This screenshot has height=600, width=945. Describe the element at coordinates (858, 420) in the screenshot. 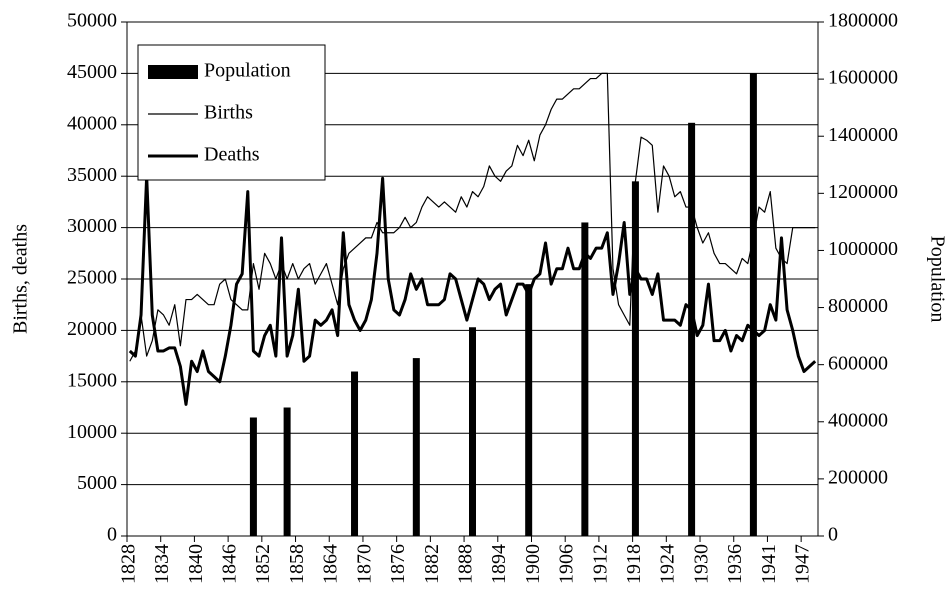

I see `y2-tick-label: 400000` at that location.